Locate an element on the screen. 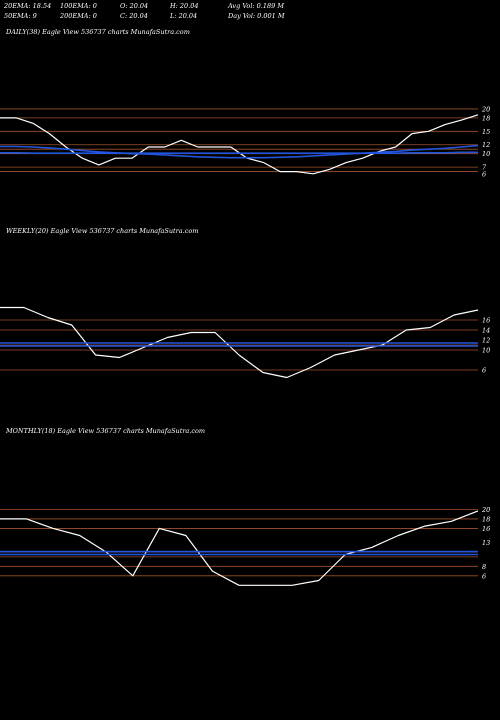  weekly-tick-label-2: 12 is located at coordinates (486, 341).